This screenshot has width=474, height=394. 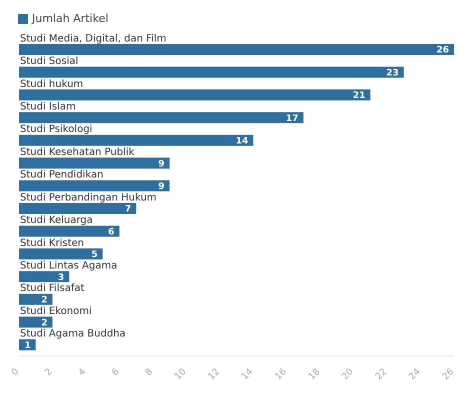 I want to click on data-label: 17, so click(x=292, y=119).